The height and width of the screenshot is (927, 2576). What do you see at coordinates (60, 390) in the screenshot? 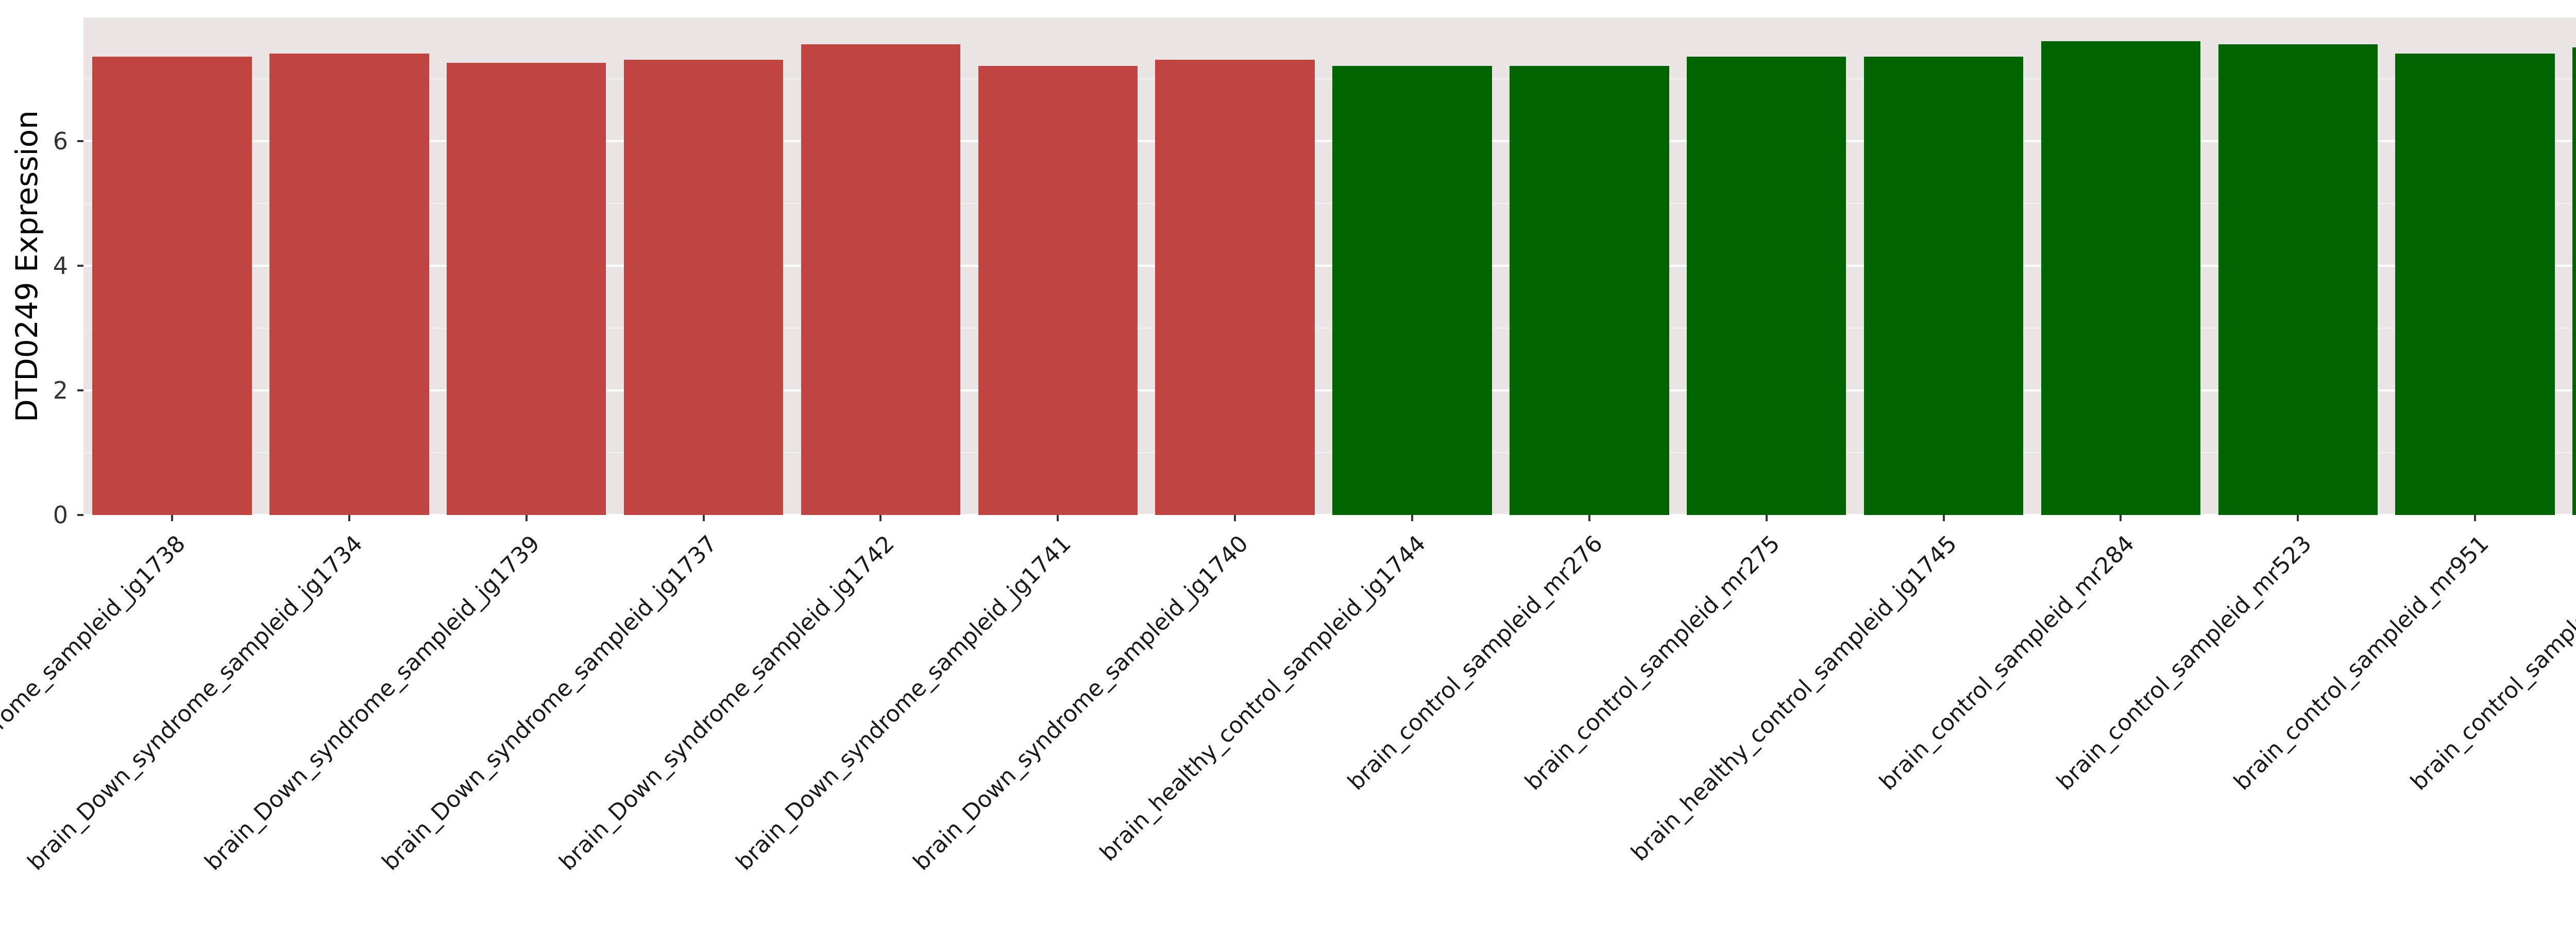
I see `y-tick-label: 2` at bounding box center [60, 390].